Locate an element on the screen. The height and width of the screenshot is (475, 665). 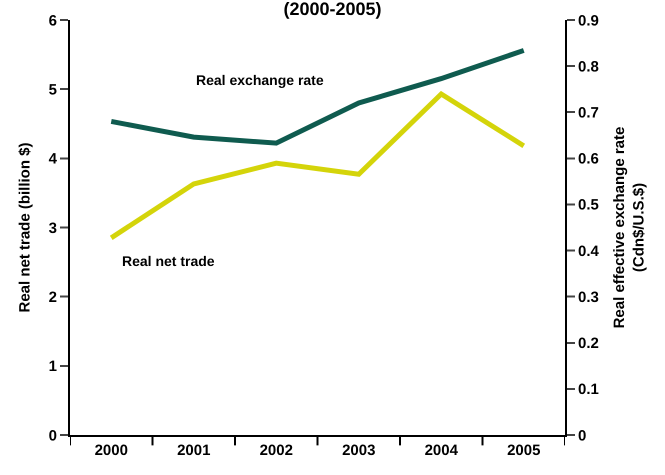
y2-tick-label: 0.1 is located at coordinates (588, 389).